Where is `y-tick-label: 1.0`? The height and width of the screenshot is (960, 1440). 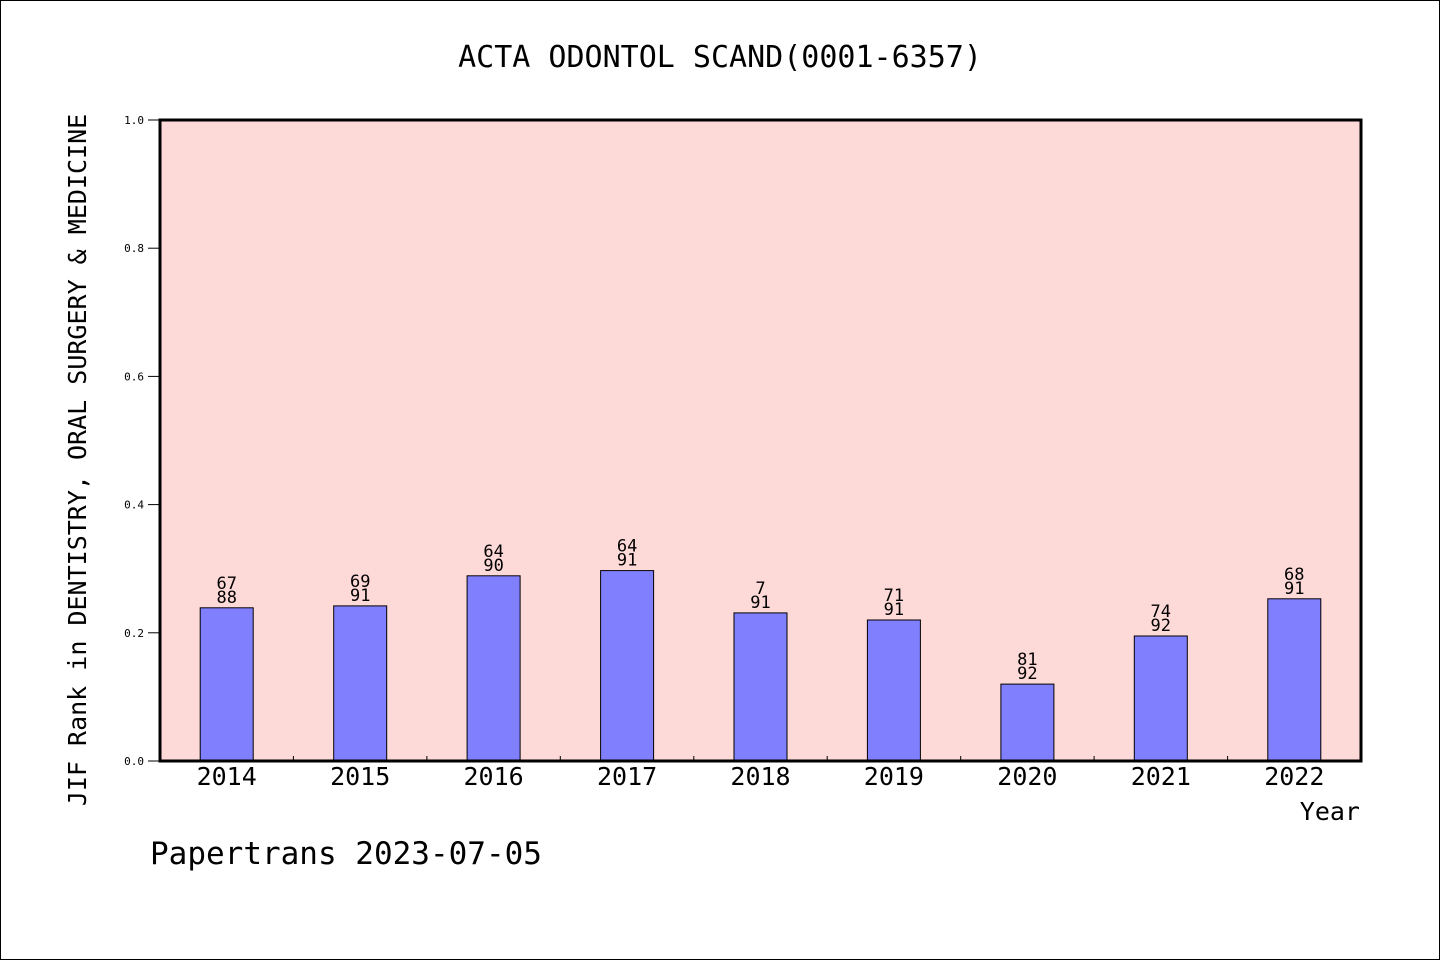 y-tick-label: 1.0 is located at coordinates (134, 120).